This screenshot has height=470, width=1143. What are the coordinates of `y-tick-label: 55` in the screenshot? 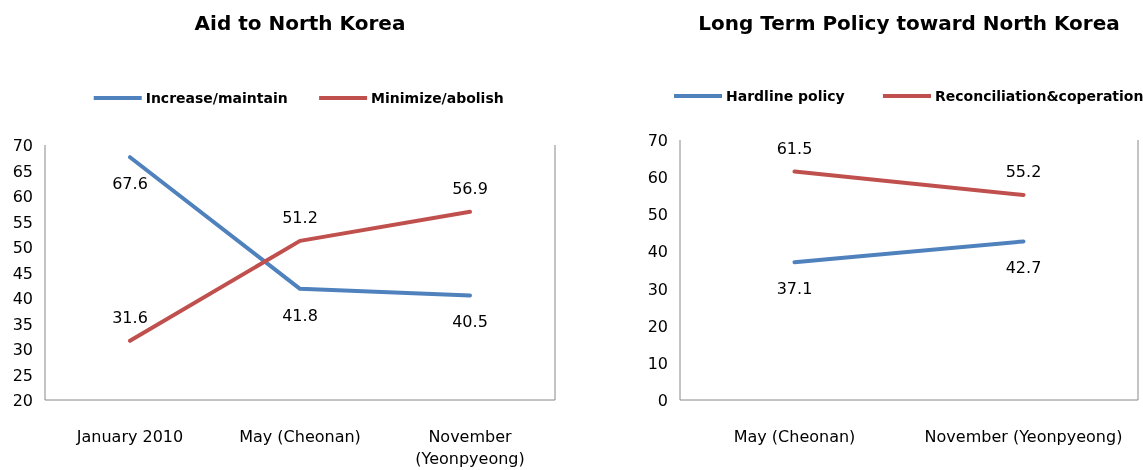 It's located at (22, 222).